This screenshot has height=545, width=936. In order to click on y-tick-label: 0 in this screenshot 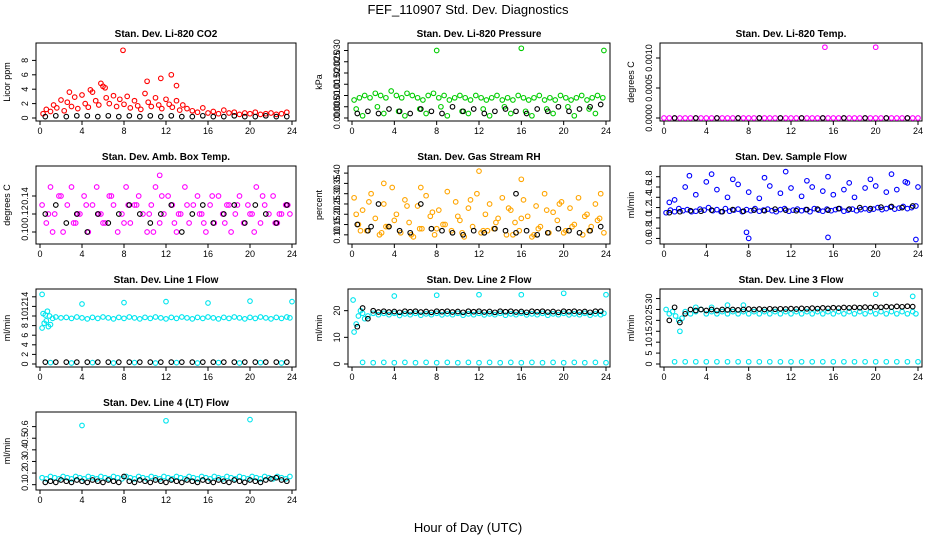, I will do `click(649, 363)`.